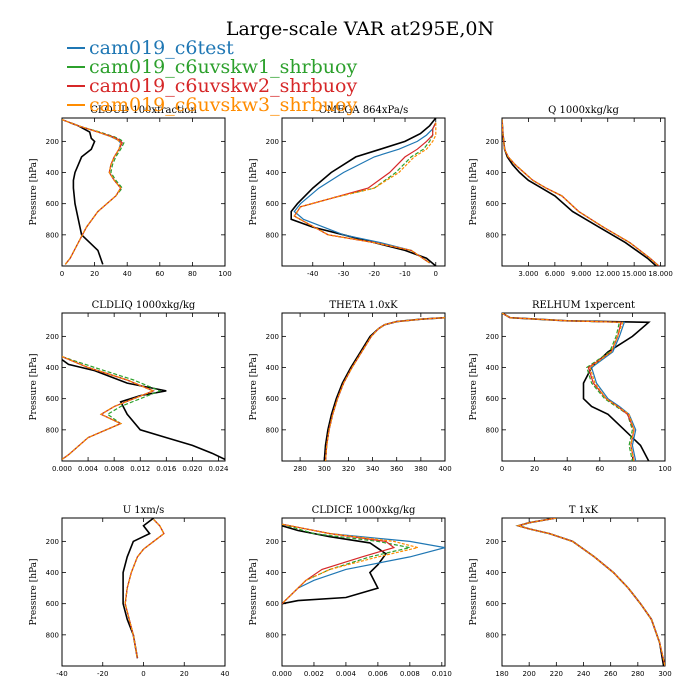 This screenshot has width=700, height=700. What do you see at coordinates (161, 48) in the screenshot?
I see `legend-entry: cam019_c6test` at bounding box center [161, 48].